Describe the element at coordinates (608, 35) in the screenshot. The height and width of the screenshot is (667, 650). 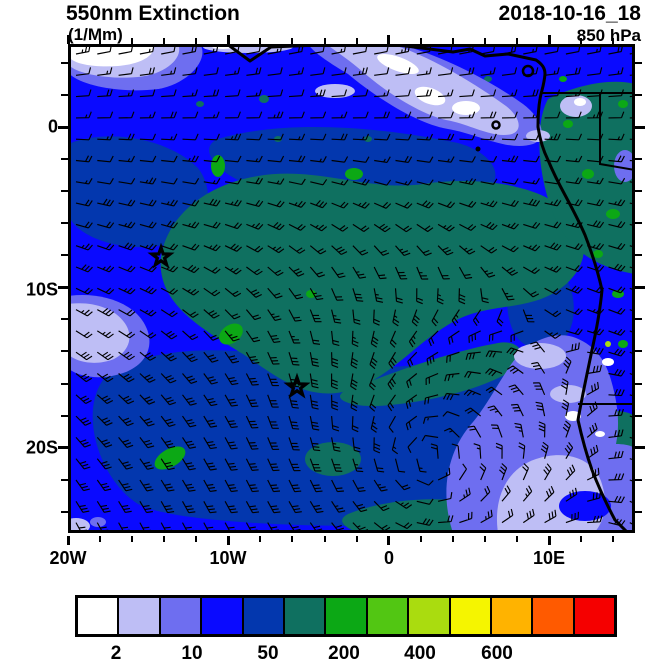
I see `pressure-level-label: 850 hPa` at that location.